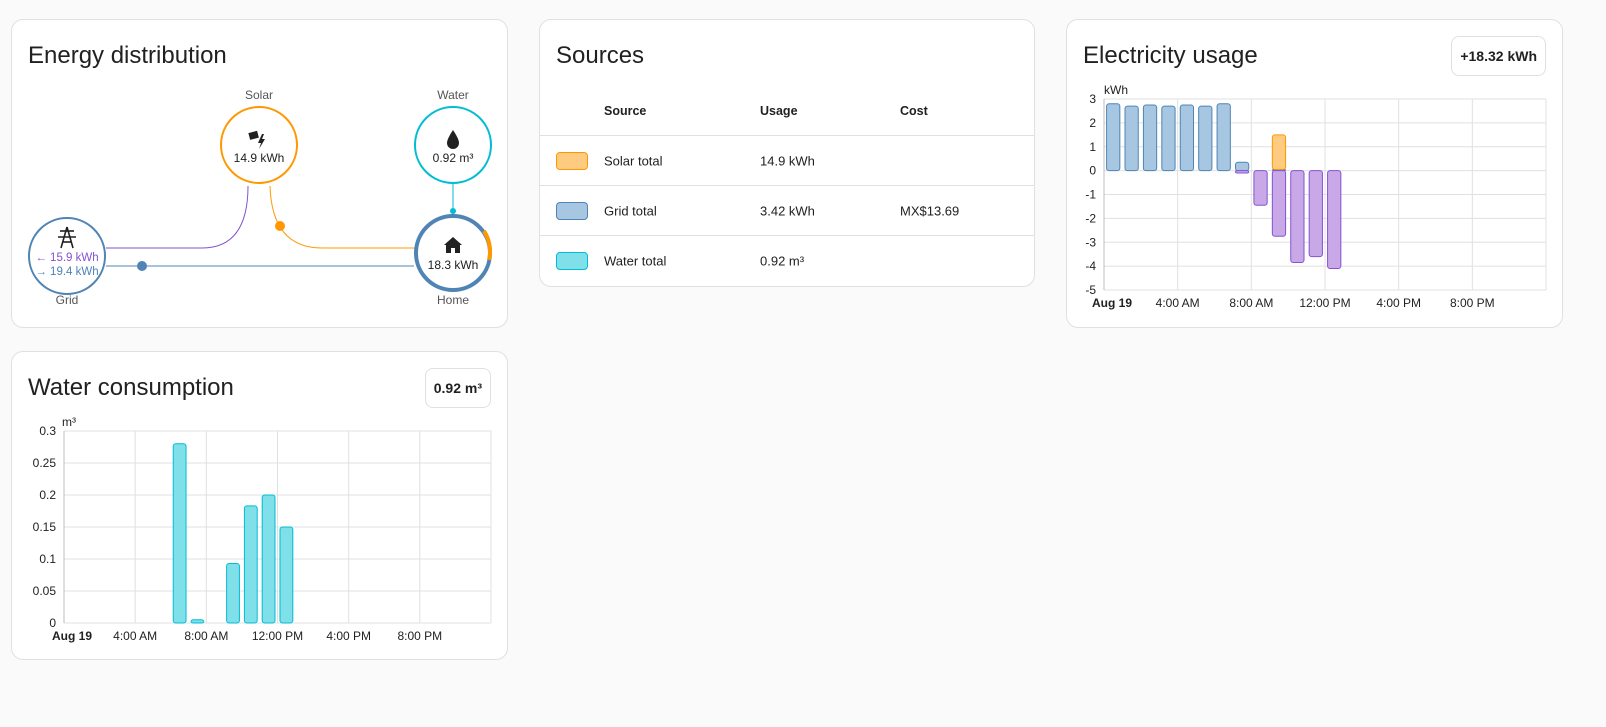  What do you see at coordinates (280, 226) in the screenshot?
I see `solar-flow-dot` at bounding box center [280, 226].